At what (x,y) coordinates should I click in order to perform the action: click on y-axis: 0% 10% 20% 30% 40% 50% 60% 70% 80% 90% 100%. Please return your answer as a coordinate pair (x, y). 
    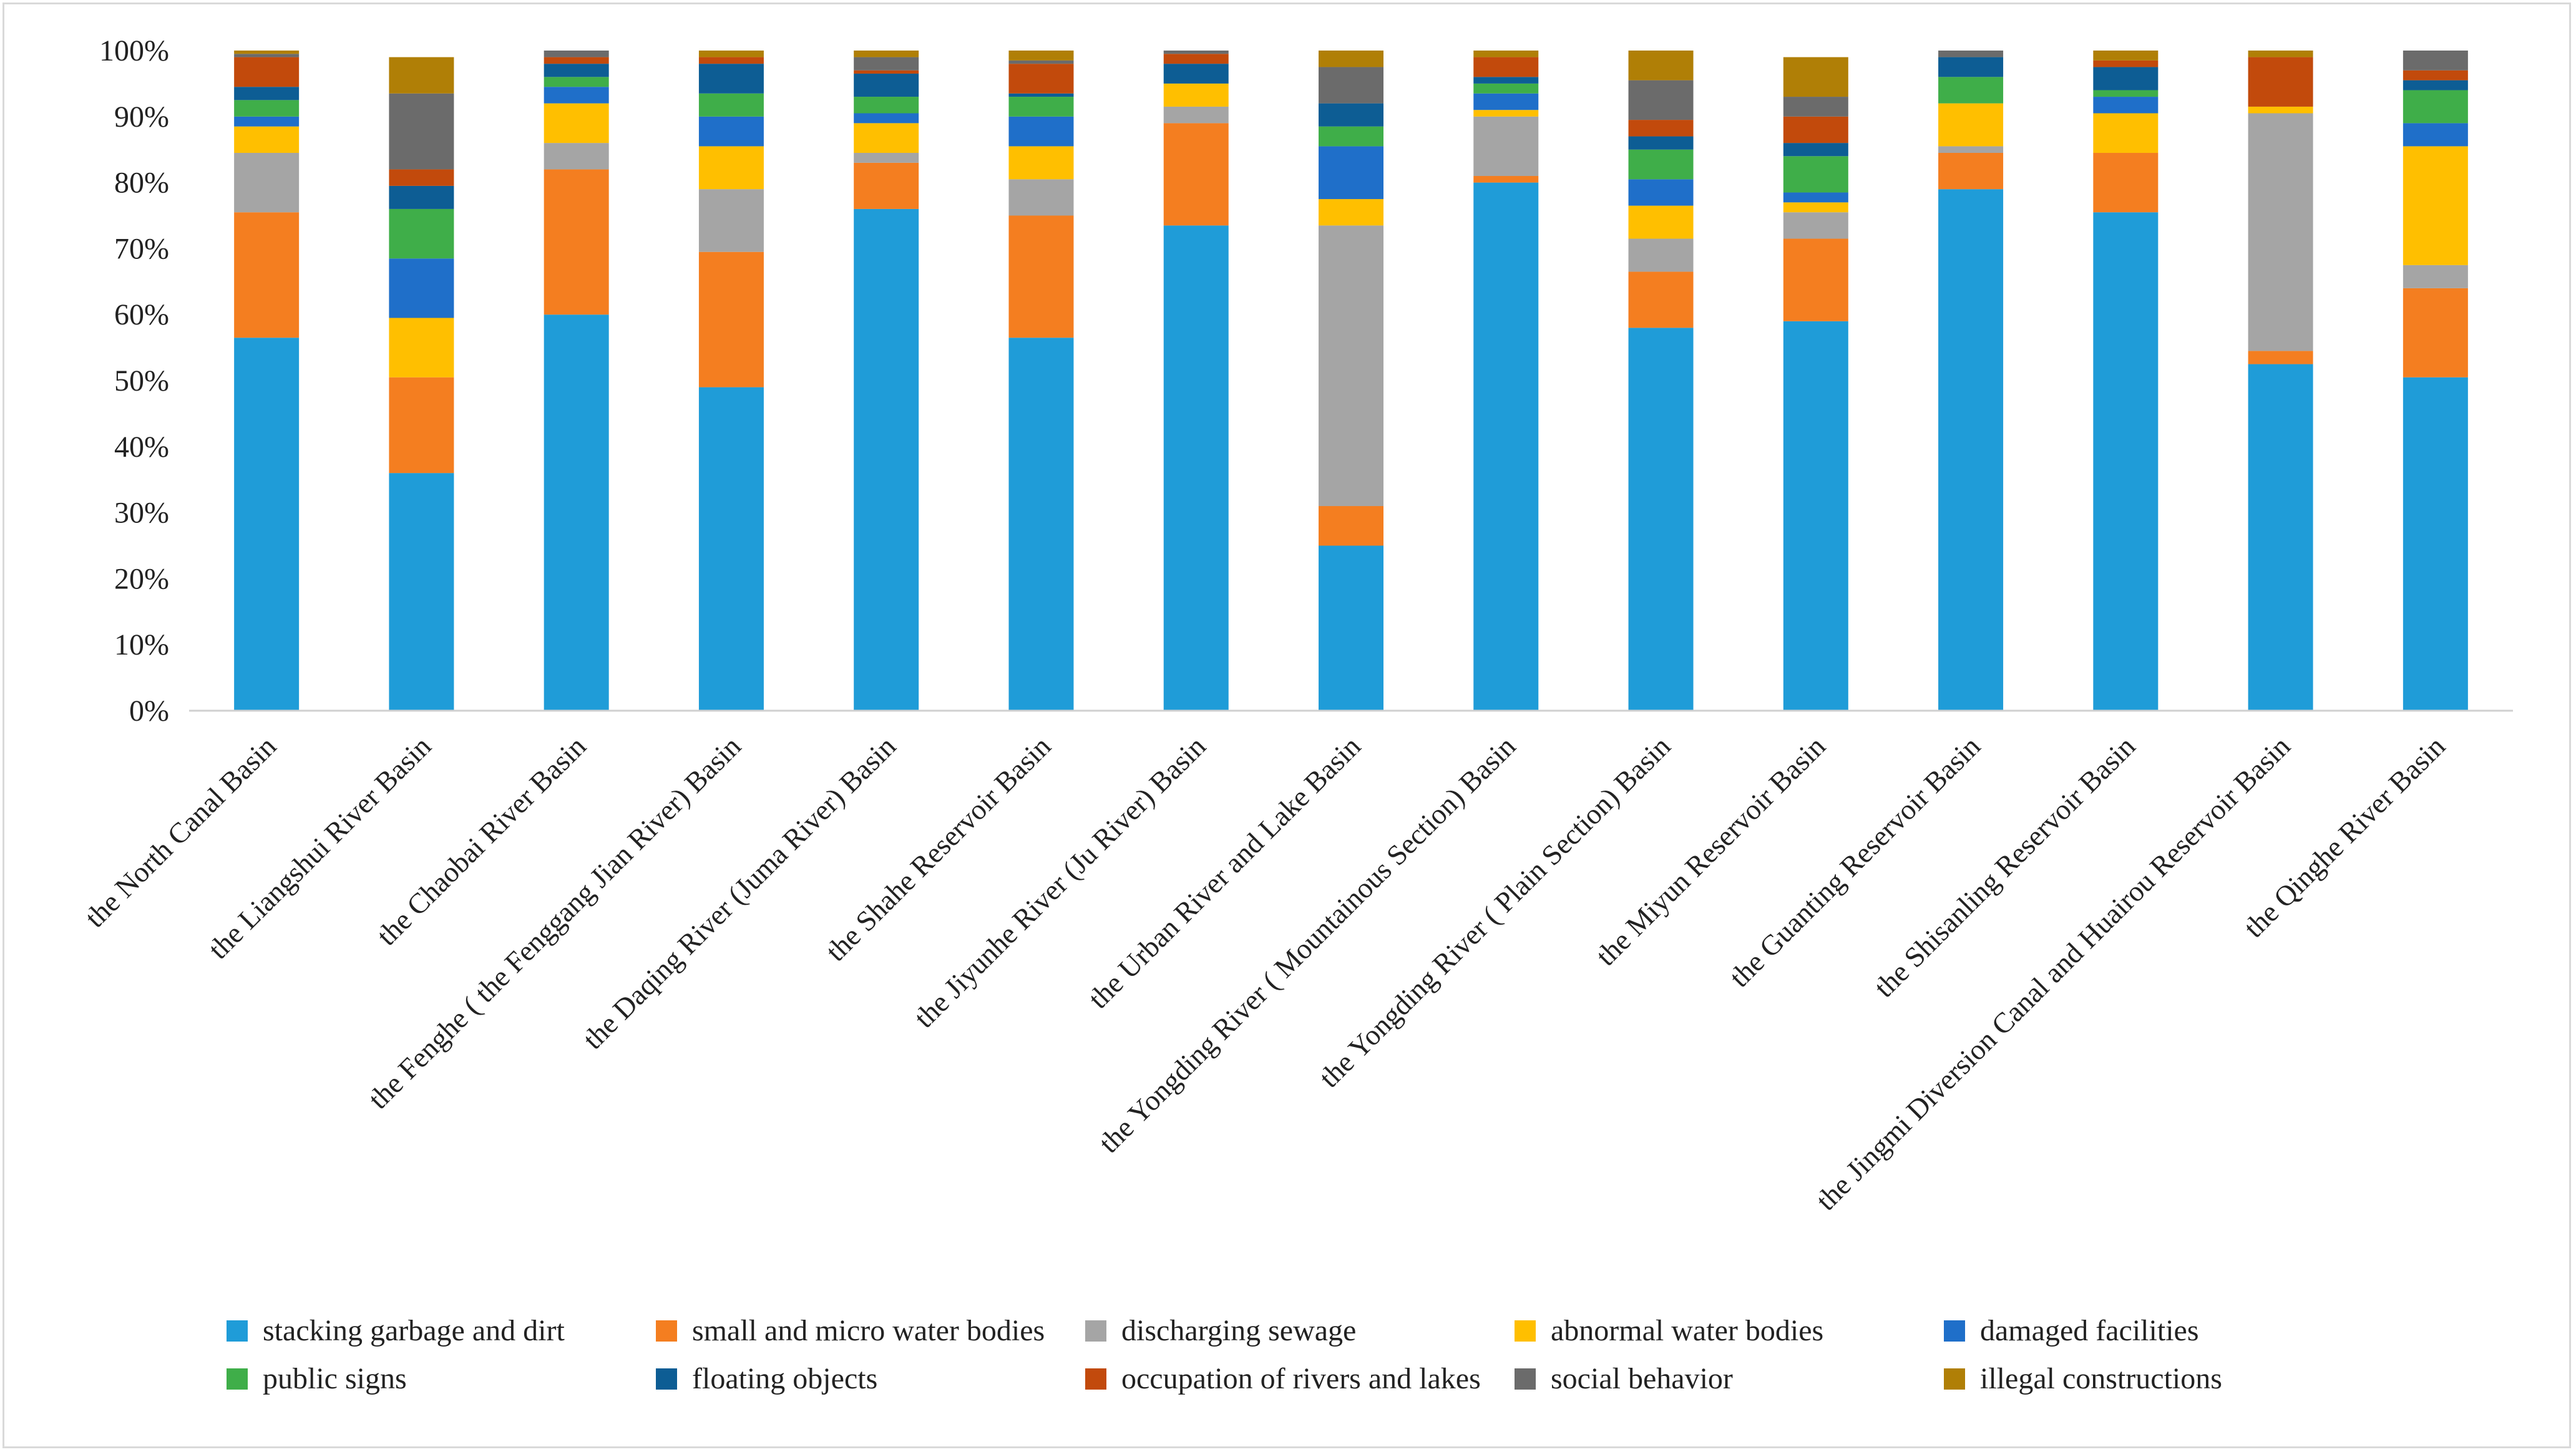
    Looking at the image, I should click on (134, 381).